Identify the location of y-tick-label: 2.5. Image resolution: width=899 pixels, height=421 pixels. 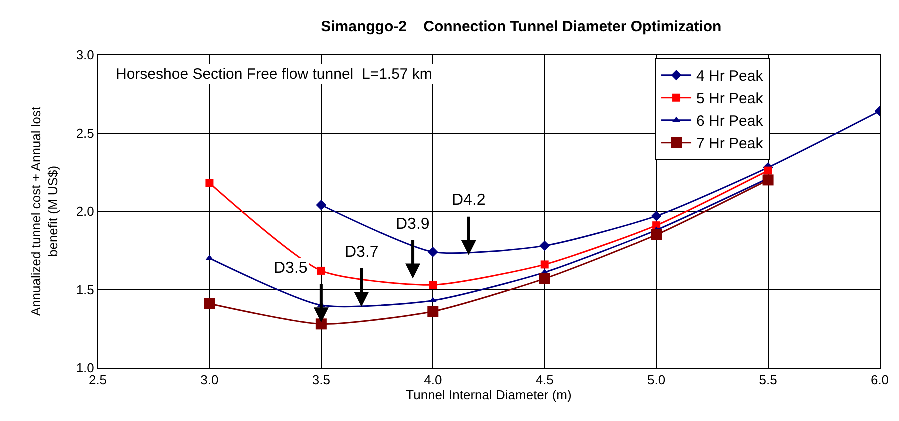
(85, 133).